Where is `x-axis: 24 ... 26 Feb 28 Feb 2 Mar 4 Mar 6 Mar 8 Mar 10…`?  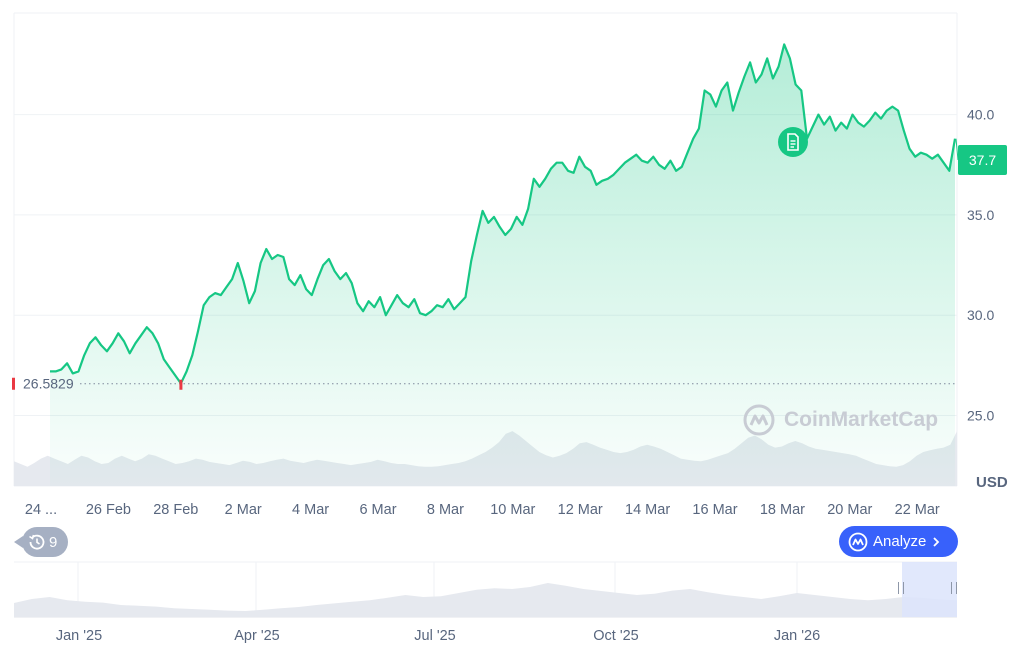
x-axis: 24 ... 26 Feb 28 Feb 2 Mar 4 Mar 6 Mar 8 Mar 10… is located at coordinates (482, 510).